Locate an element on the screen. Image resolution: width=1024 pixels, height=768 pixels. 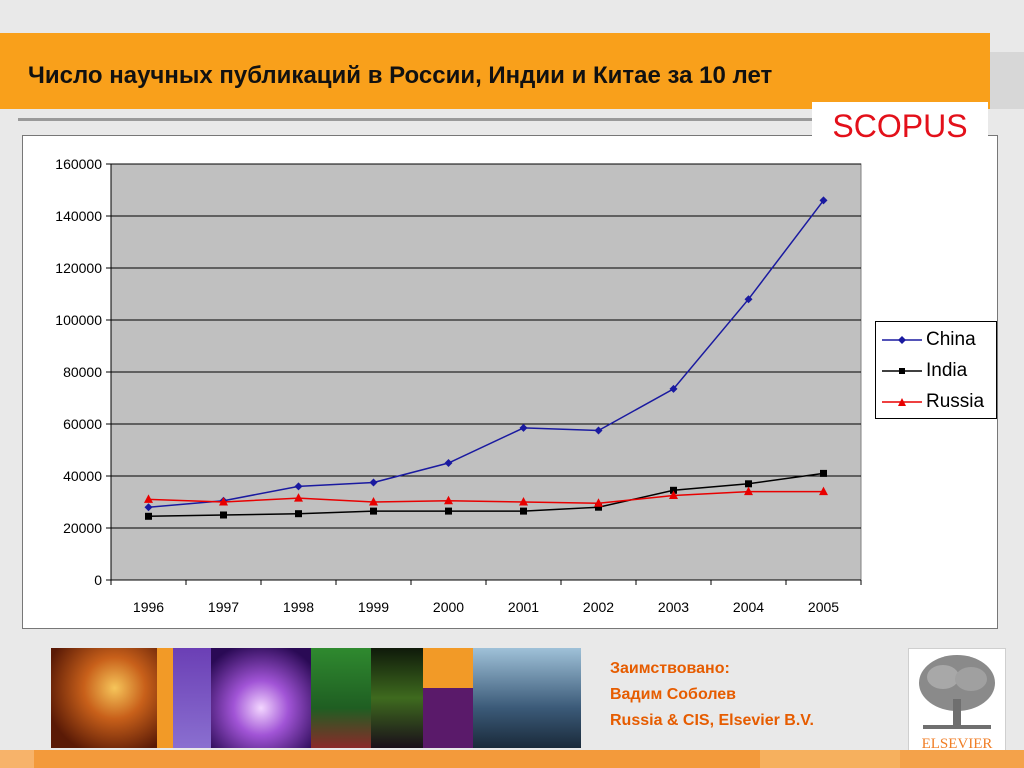
y-tick-label: 0 is located at coordinates (98, 580).